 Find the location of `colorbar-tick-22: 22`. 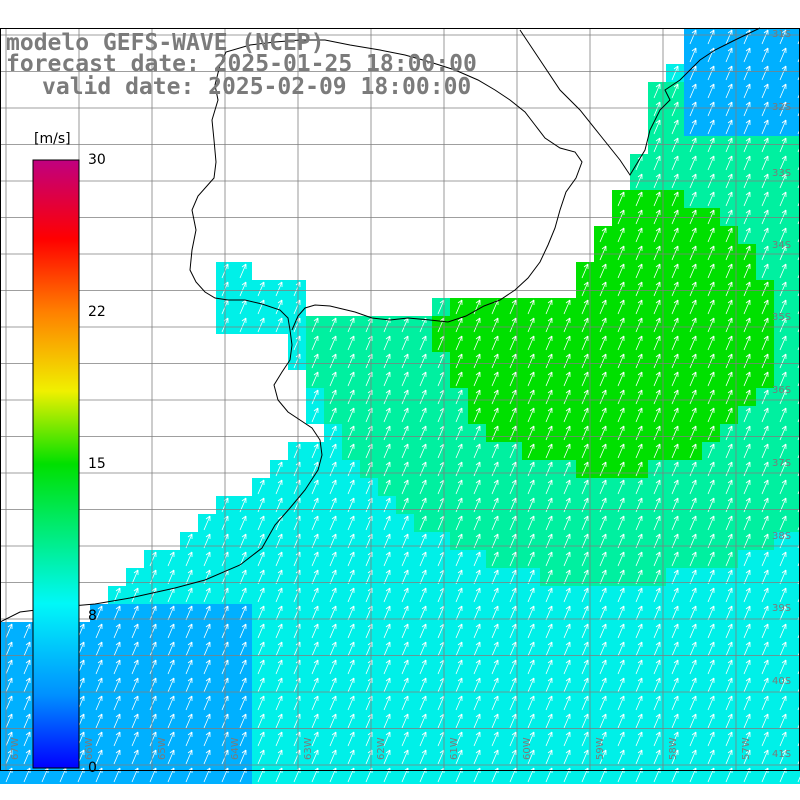

colorbar-tick-22: 22 is located at coordinates (97, 312).